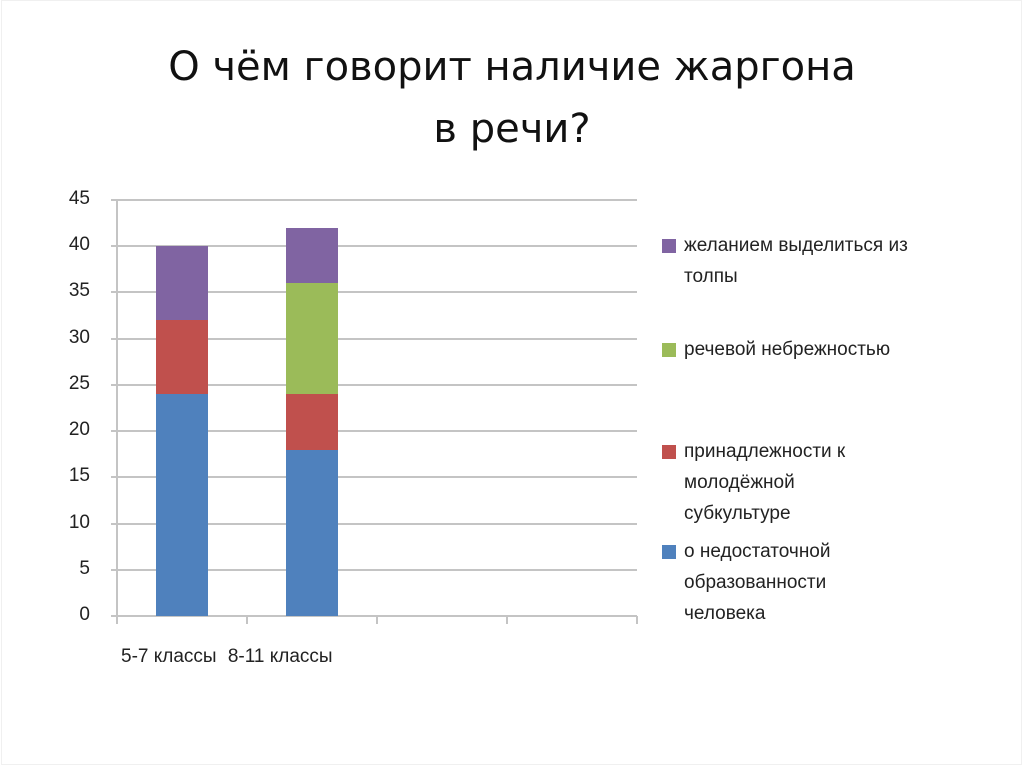 This screenshot has width=1024, height=767. I want to click on x-label-5-7: 5-7 классы, so click(169, 656).